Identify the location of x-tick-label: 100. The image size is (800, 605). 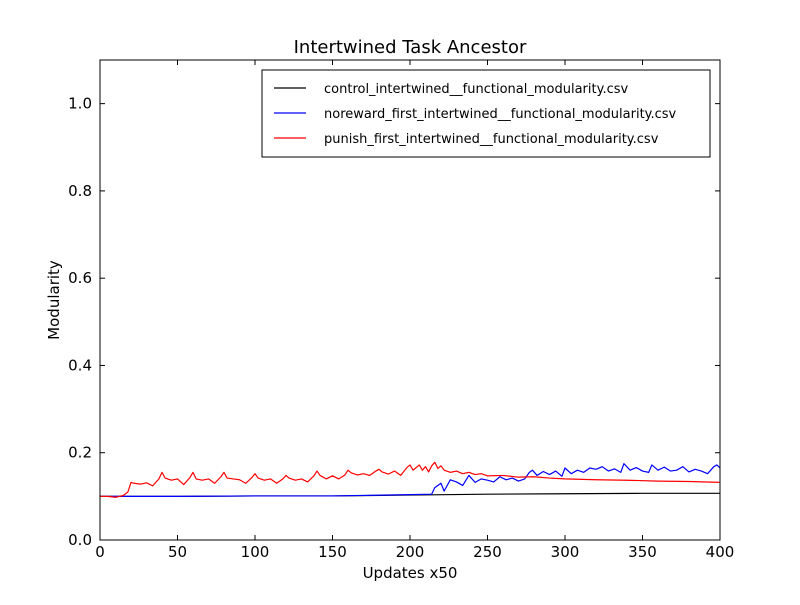
(255, 552).